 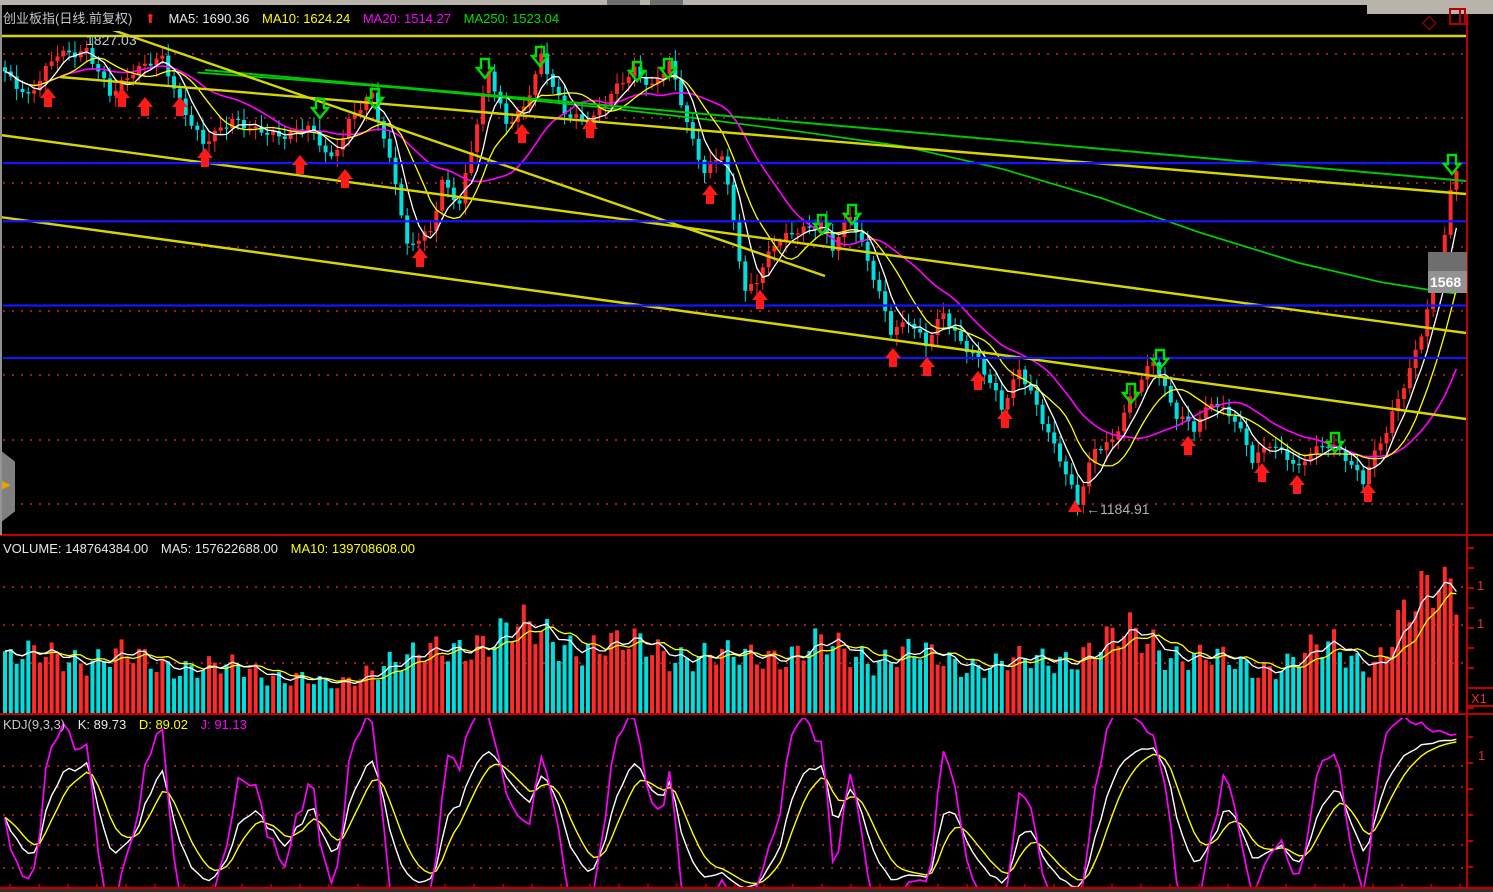 I want to click on window-top-strip-right, so click(x=1430, y=7).